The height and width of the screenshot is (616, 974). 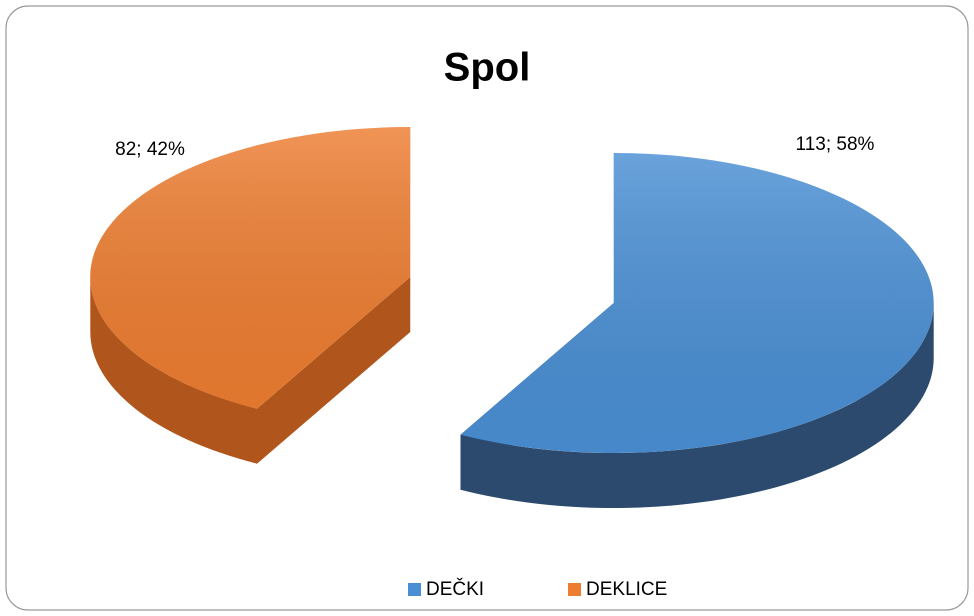 What do you see at coordinates (455, 589) in the screenshot?
I see `legend-label: DEČKI` at bounding box center [455, 589].